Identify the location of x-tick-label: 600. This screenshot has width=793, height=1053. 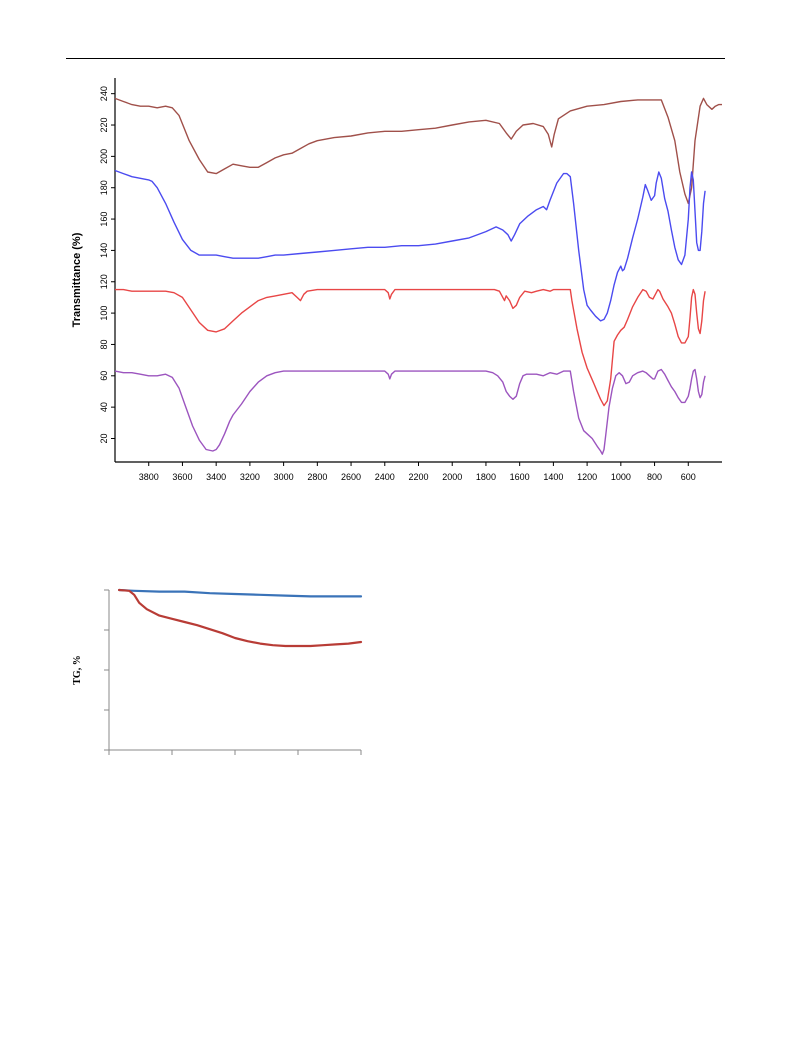
(688, 477).